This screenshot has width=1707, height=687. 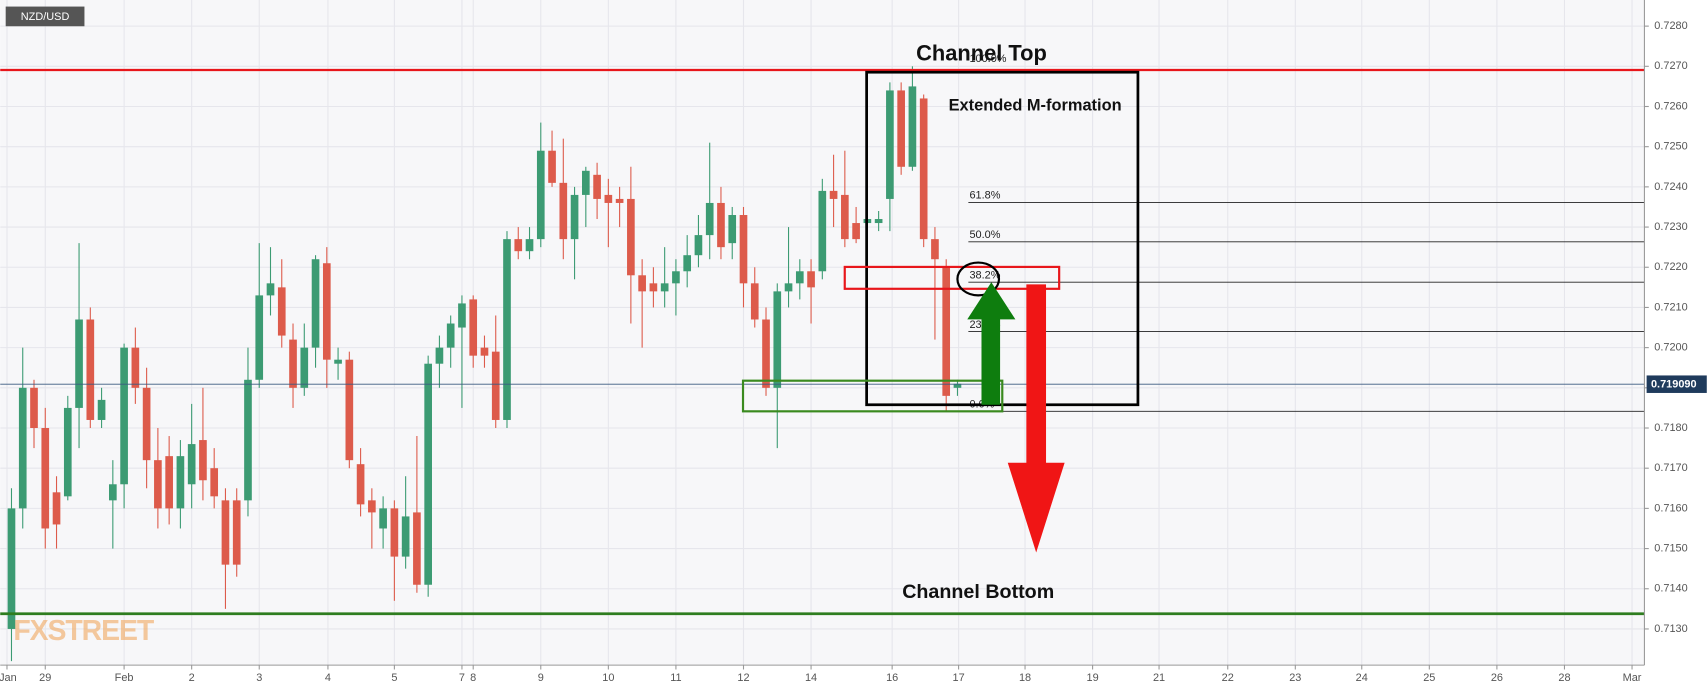 What do you see at coordinates (192, 678) in the screenshot?
I see `x-tick-label: 2` at bounding box center [192, 678].